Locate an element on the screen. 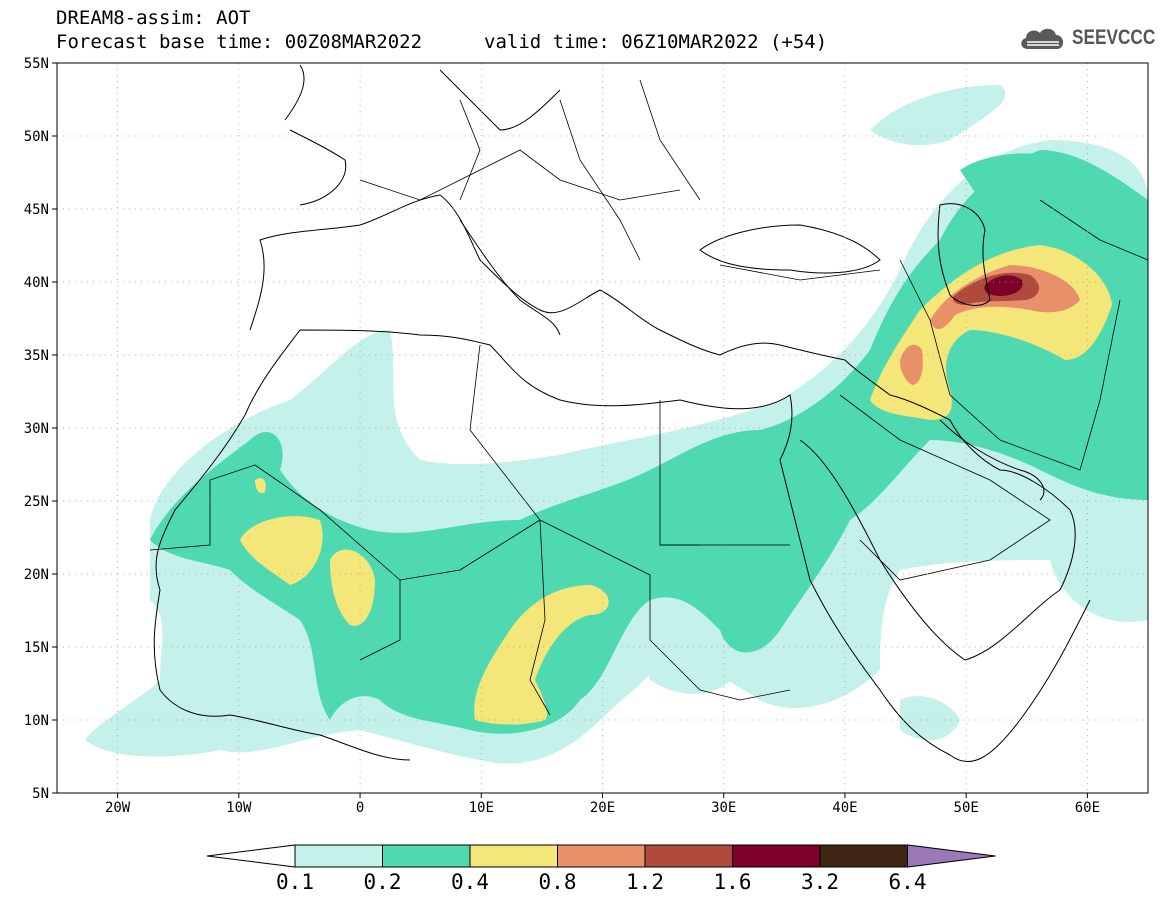  coast-europe-south is located at coordinates (547, 277).